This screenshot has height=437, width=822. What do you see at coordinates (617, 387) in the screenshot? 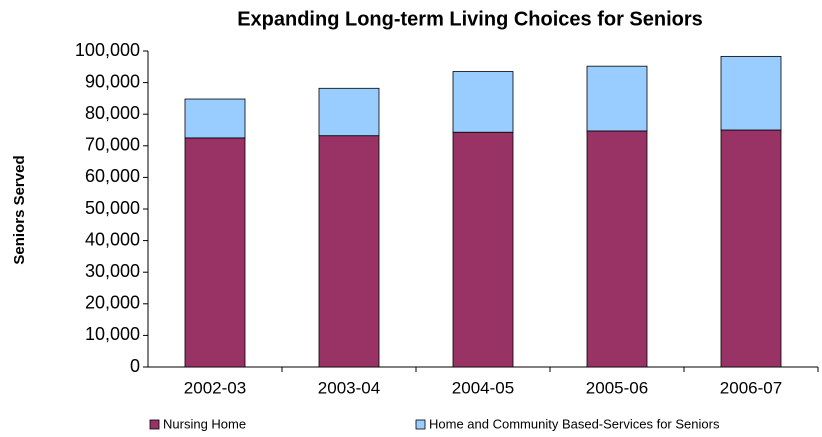
I see `x-tick-label: 2005-06` at bounding box center [617, 387].